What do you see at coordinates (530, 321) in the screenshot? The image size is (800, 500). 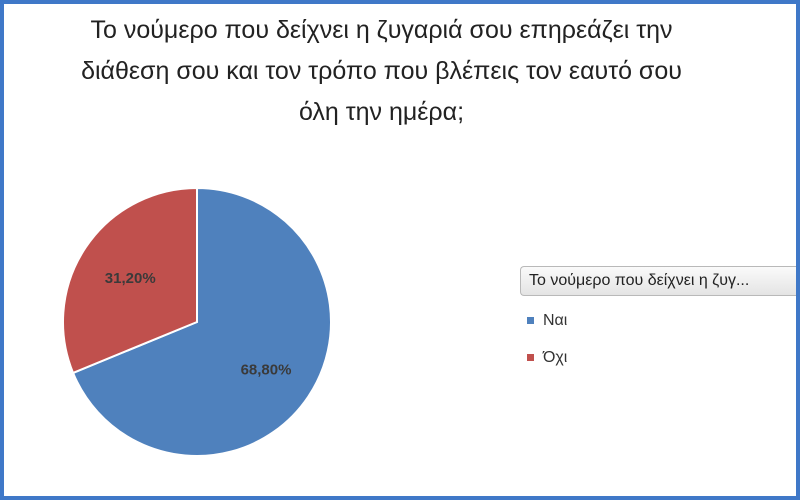 I see `legend-swatch-nai` at bounding box center [530, 321].